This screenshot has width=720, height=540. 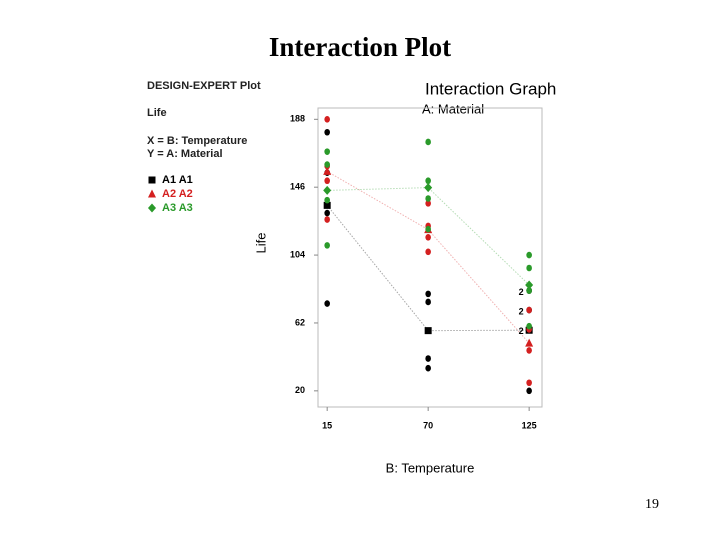 I want to click on legend-label: A1 A1, so click(x=177, y=180).